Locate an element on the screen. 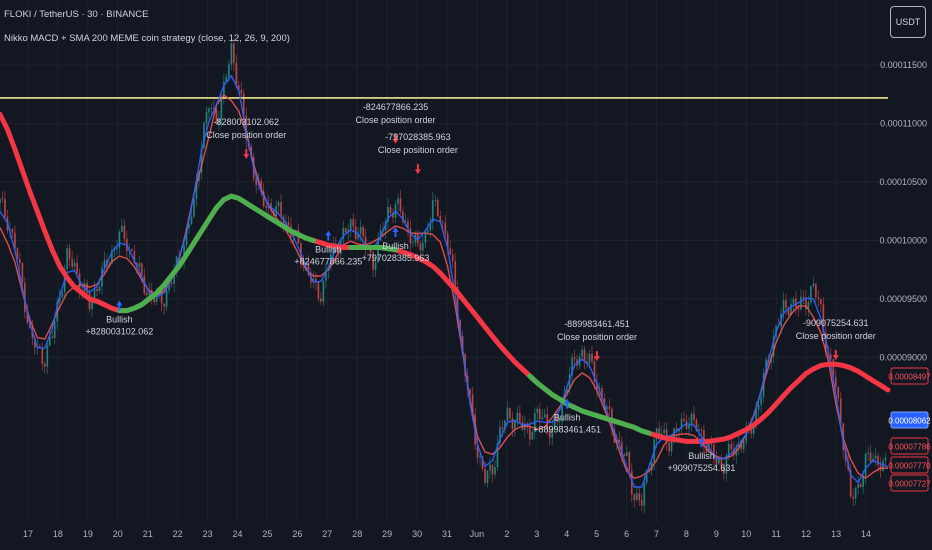 Image resolution: width=932 pixels, height=550 pixels. time-axis-label: 29 is located at coordinates (387, 534).